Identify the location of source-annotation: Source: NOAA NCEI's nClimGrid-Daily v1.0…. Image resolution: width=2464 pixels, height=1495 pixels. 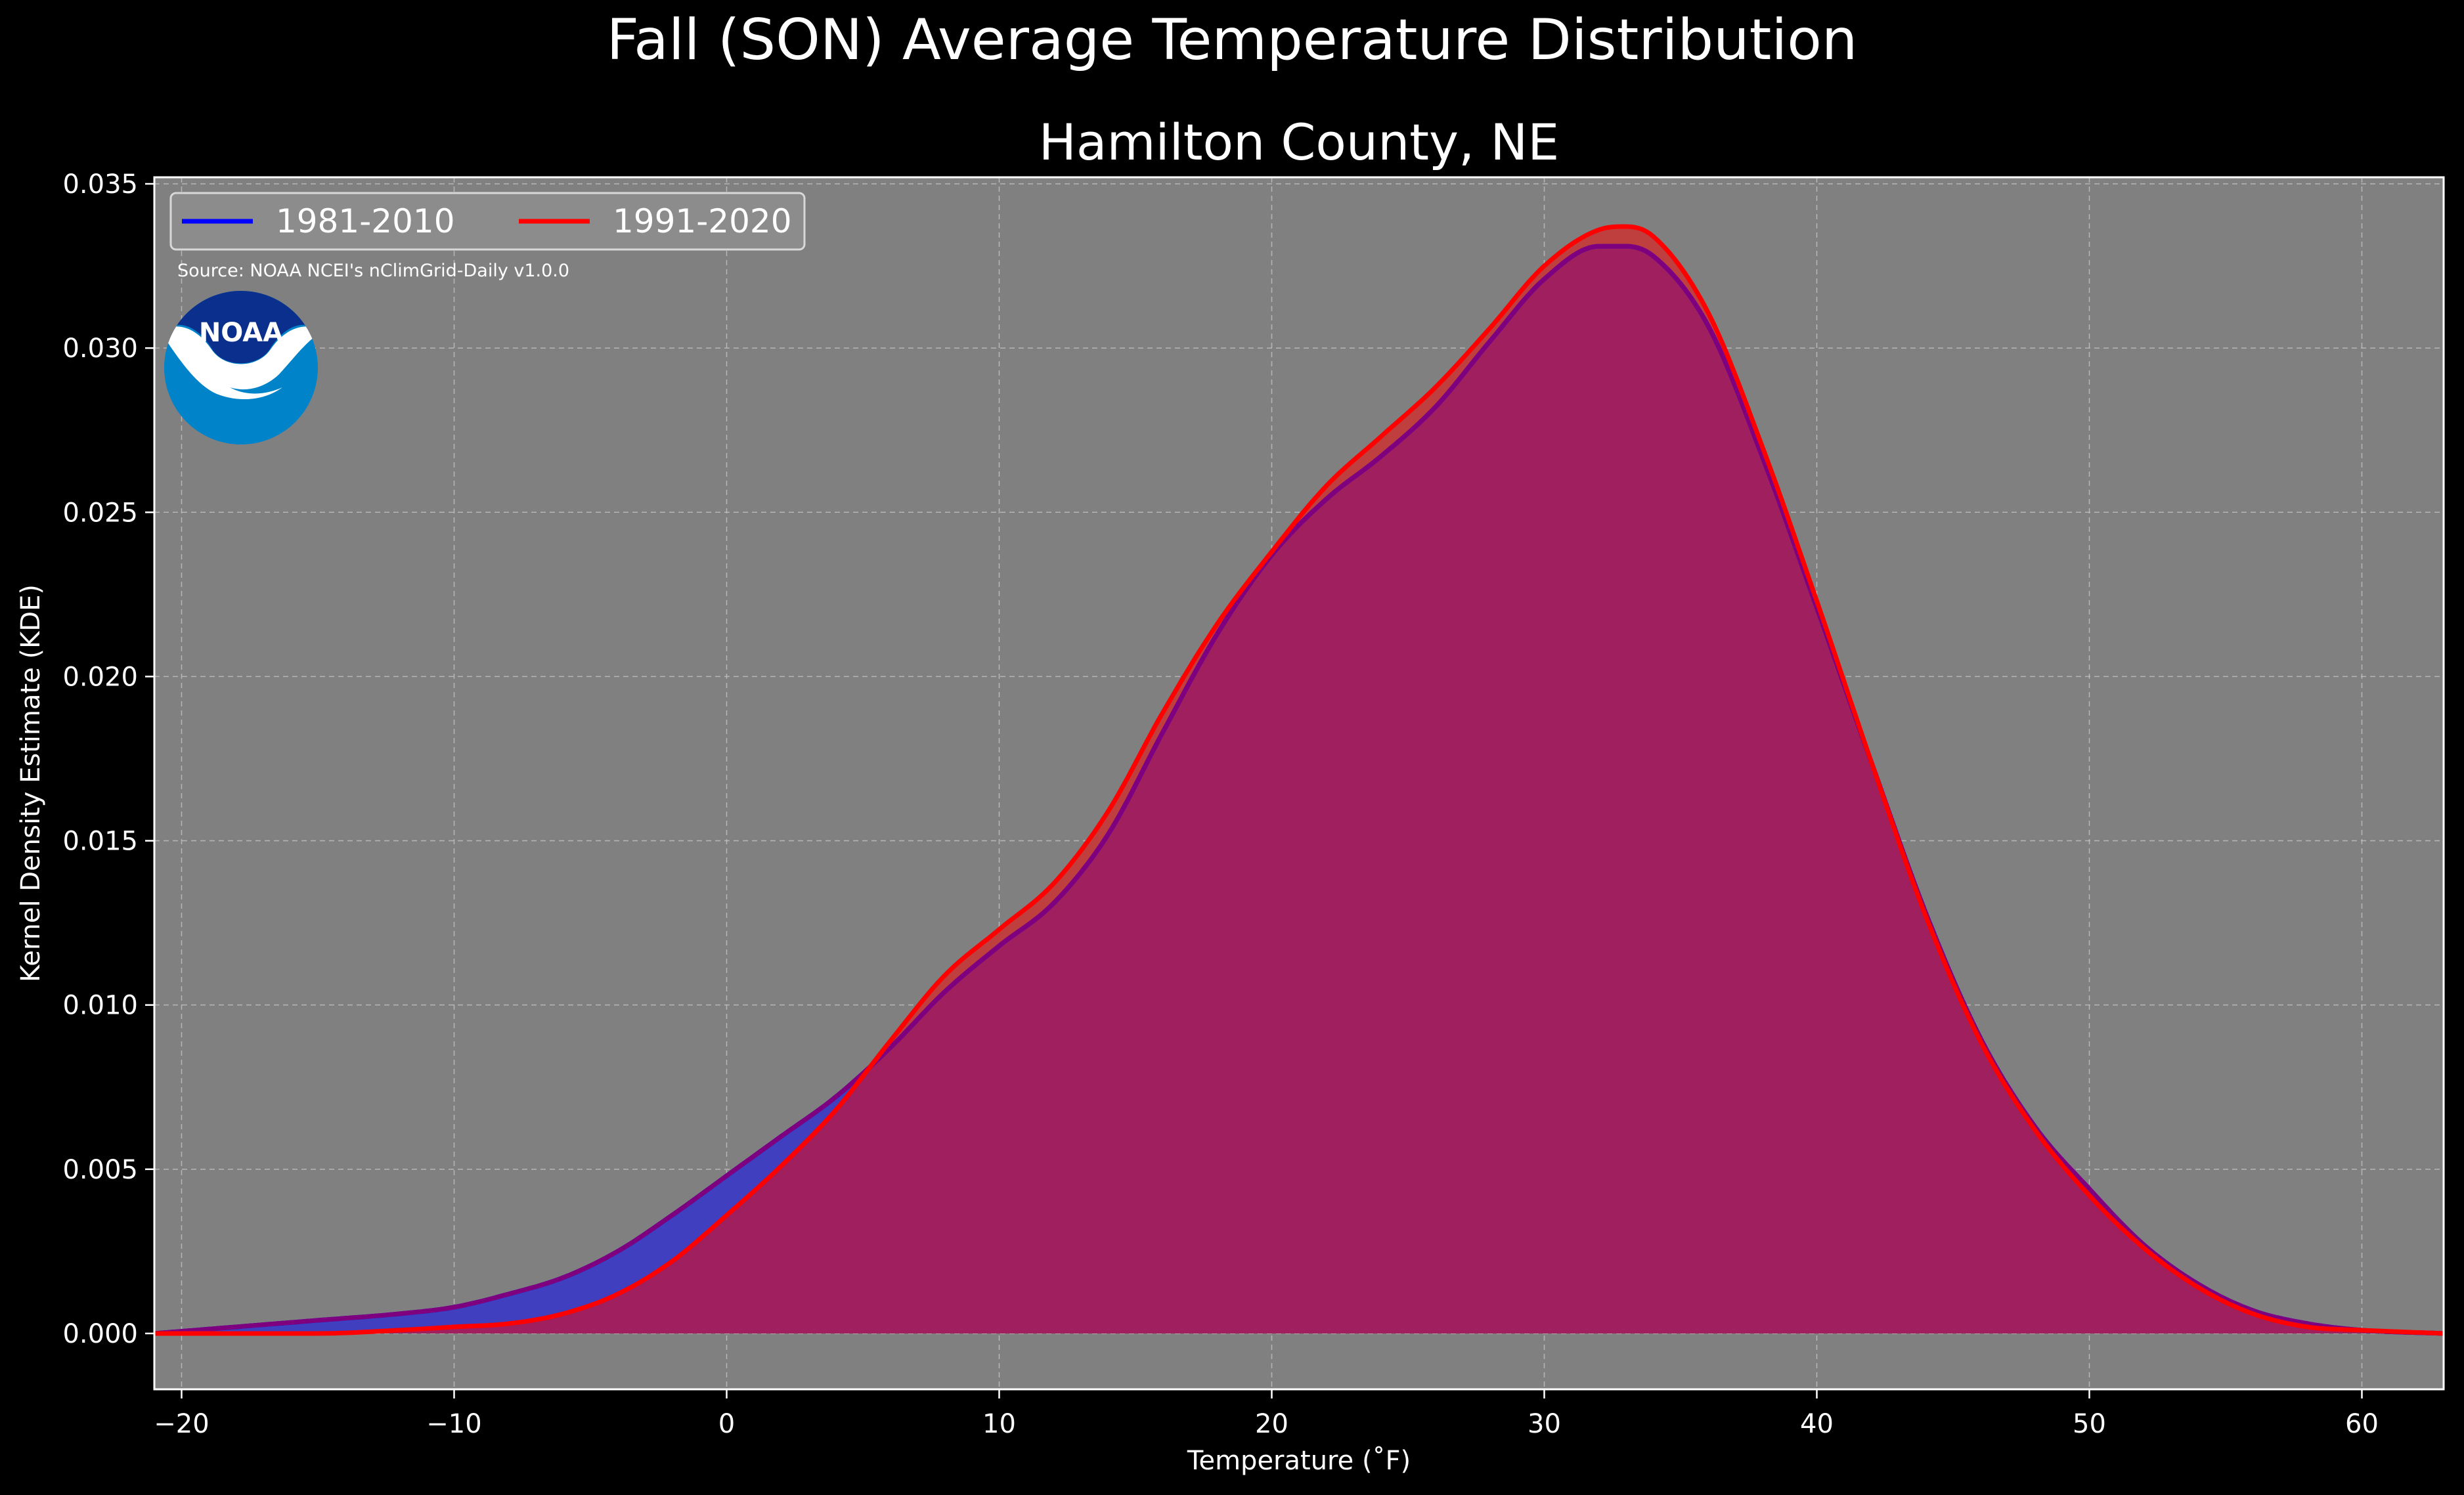
(373, 271).